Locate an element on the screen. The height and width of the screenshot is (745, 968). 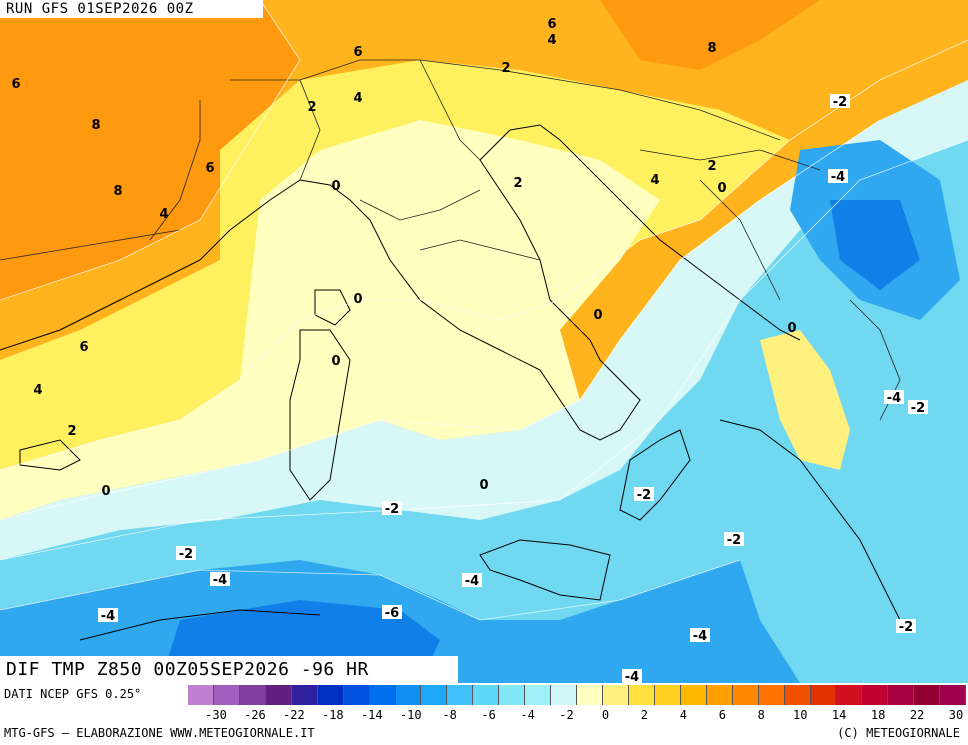
legend-tick-label: -10 is located at coordinates (410, 715).